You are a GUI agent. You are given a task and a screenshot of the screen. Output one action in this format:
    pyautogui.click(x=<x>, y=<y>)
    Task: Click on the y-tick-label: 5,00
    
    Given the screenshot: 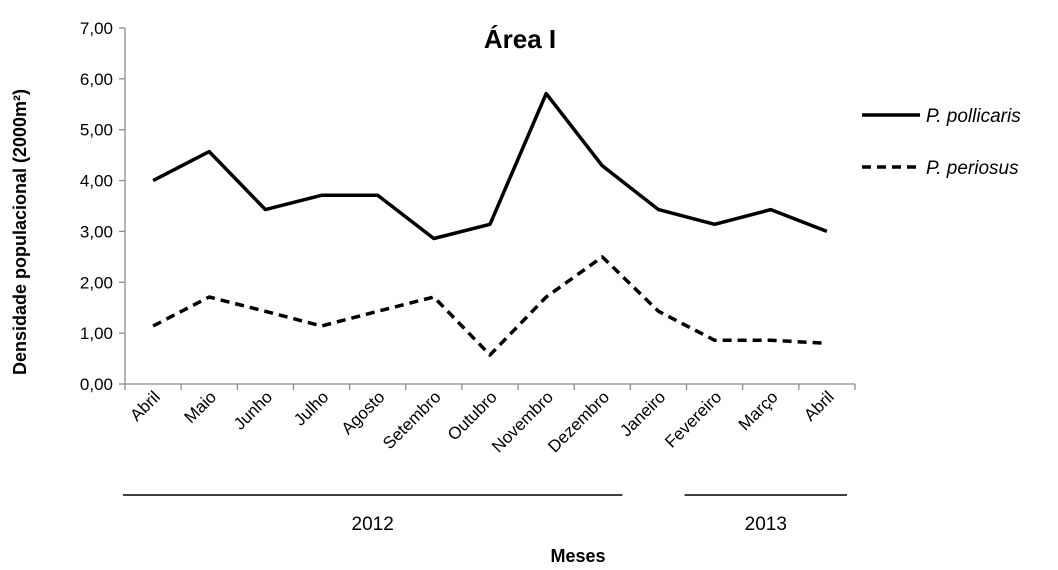 What is the action you would take?
    pyautogui.click(x=96, y=130)
    